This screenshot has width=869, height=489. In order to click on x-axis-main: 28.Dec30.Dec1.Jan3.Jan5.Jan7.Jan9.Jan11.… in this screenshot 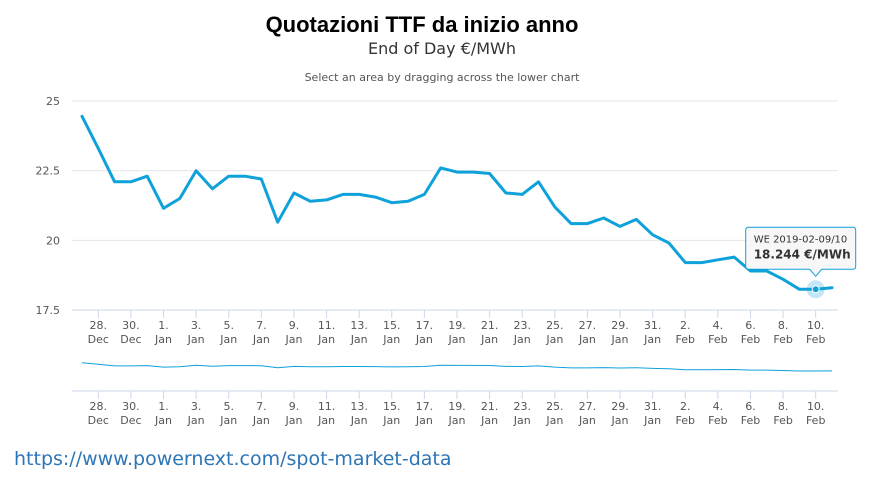, I will do `click(456, 328)`.